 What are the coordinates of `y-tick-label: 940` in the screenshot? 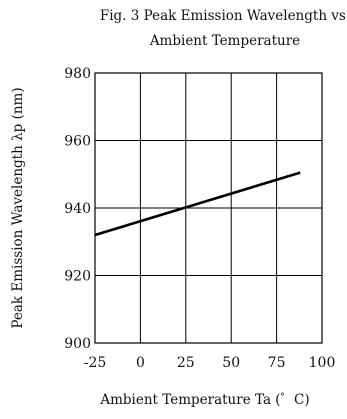 It's located at (77, 209).